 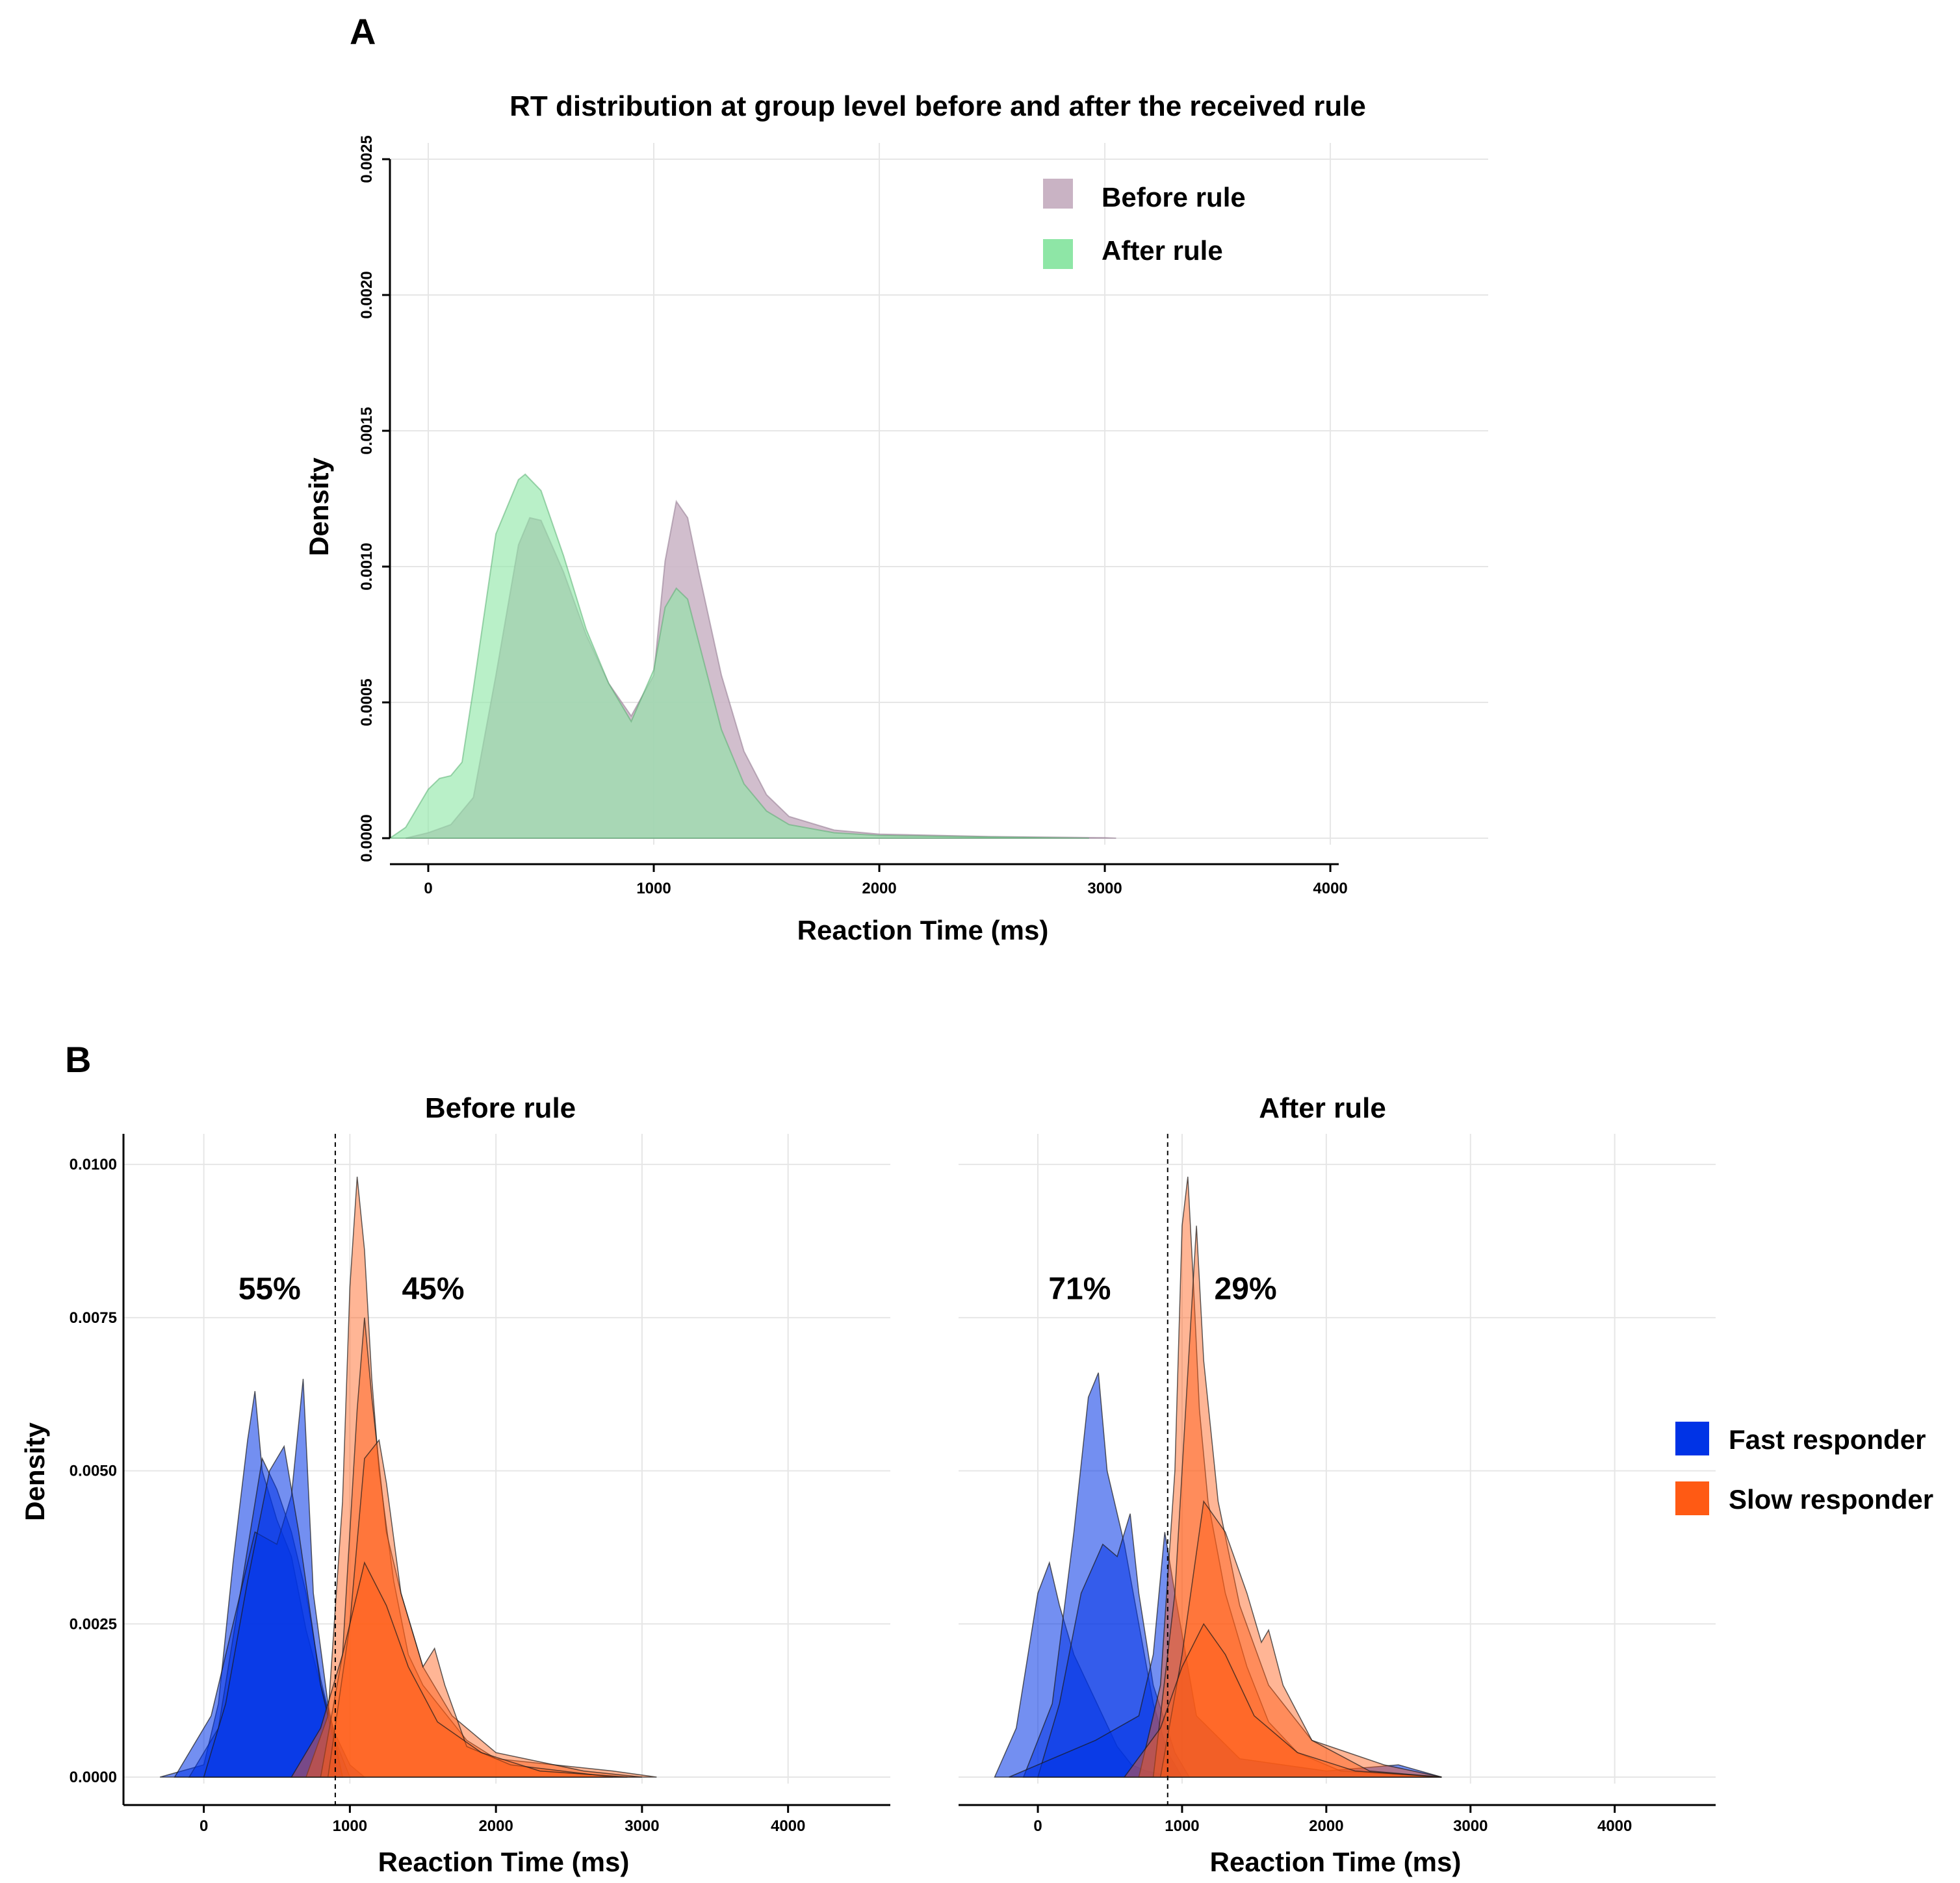 I want to click on legend-label-fast-responder: Fast responder, so click(x=1827, y=1439).